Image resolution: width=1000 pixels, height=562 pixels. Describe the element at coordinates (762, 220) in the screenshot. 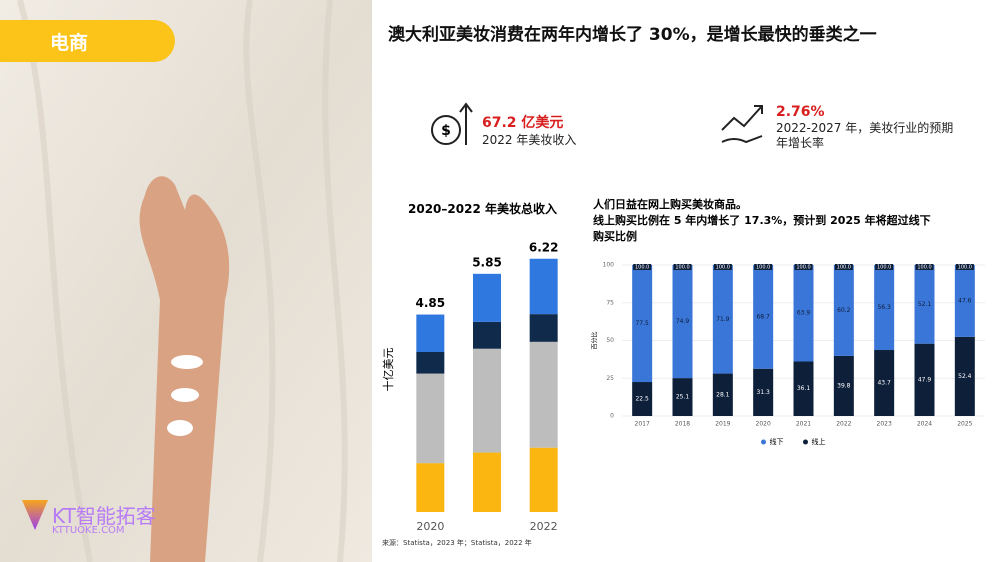

I see `chart-title: 线上购买比例在 5 年内增长了 17.3%，预计到 2025 年将超过线下` at that location.